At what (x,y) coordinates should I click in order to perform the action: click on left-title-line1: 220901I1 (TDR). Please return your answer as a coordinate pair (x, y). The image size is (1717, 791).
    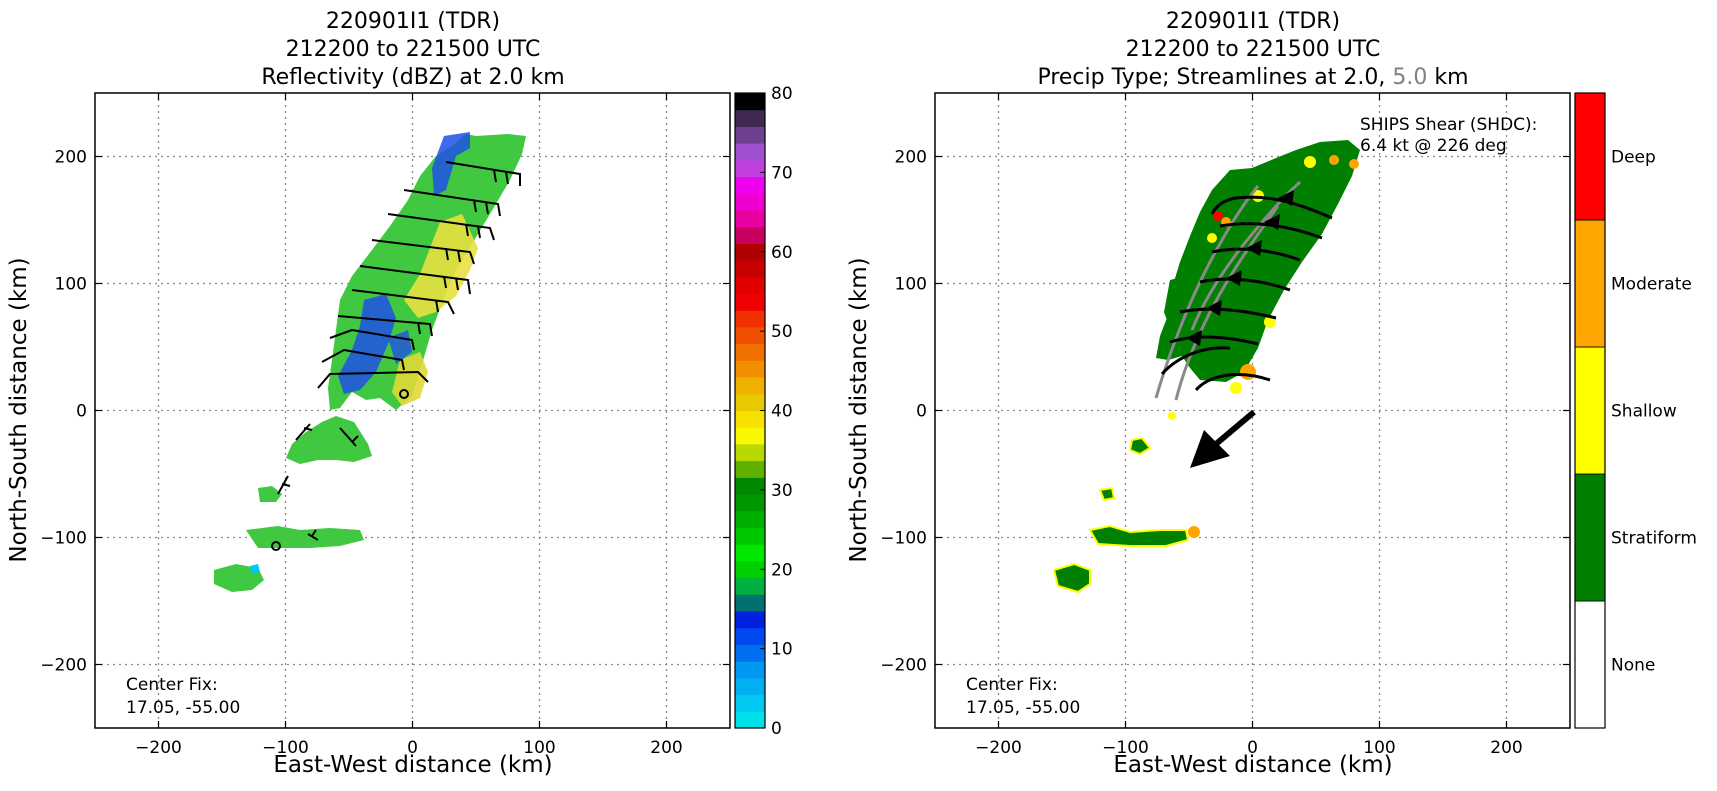
    Looking at the image, I should click on (413, 21).